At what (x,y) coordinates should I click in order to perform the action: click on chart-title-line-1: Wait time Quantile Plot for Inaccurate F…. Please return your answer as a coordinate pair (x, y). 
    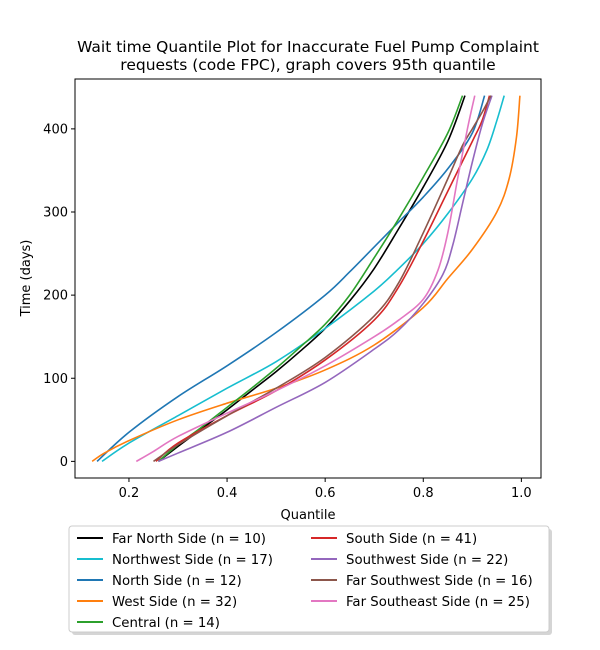
    Looking at the image, I should click on (308, 47).